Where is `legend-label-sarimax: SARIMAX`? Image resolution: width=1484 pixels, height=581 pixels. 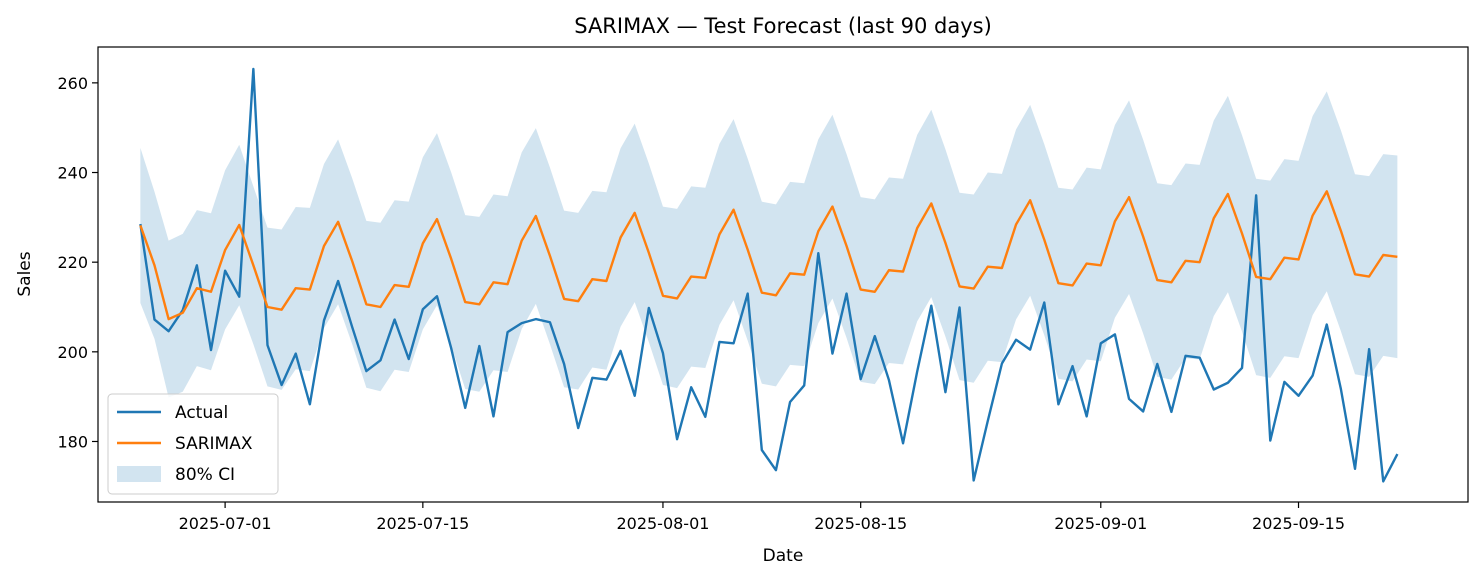 legend-label-sarimax: SARIMAX is located at coordinates (214, 444).